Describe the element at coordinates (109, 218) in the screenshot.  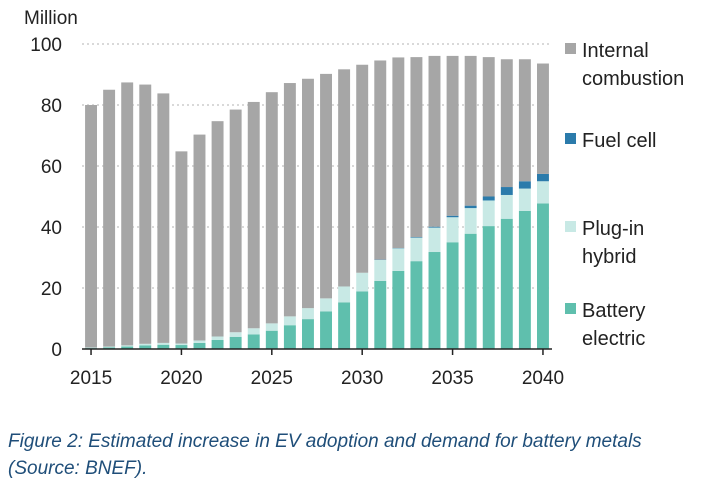
I see `bar-segment-internal-combustion-2016` at that location.